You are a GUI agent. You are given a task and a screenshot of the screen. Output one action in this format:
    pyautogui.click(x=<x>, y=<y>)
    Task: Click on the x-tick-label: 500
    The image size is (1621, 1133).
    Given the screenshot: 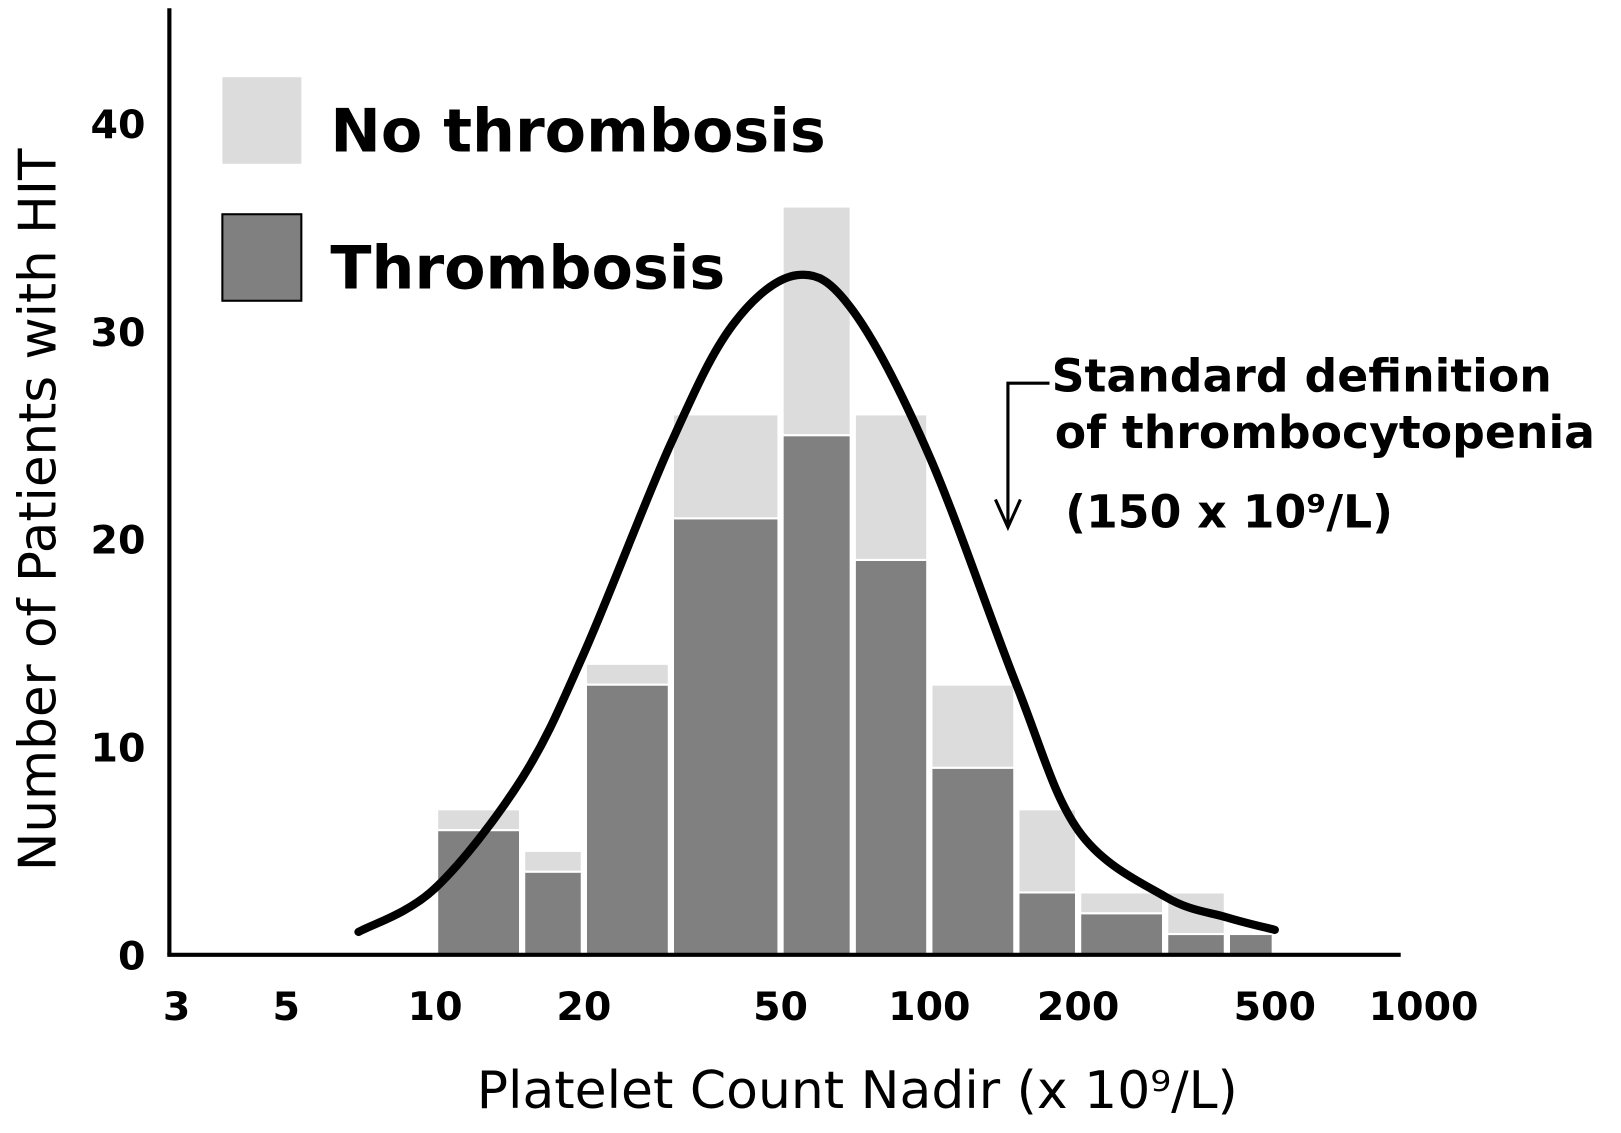 What is the action you would take?
    pyautogui.click(x=1275, y=1007)
    